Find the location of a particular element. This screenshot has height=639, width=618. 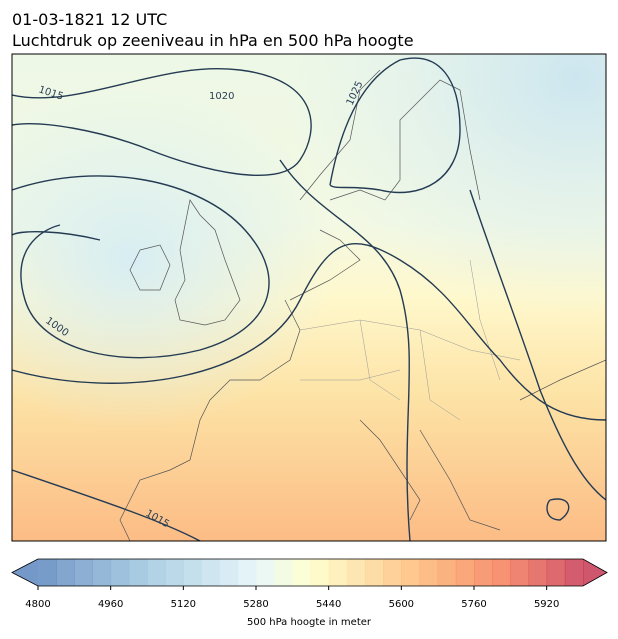

tick-label: 5920 is located at coordinates (546, 604).